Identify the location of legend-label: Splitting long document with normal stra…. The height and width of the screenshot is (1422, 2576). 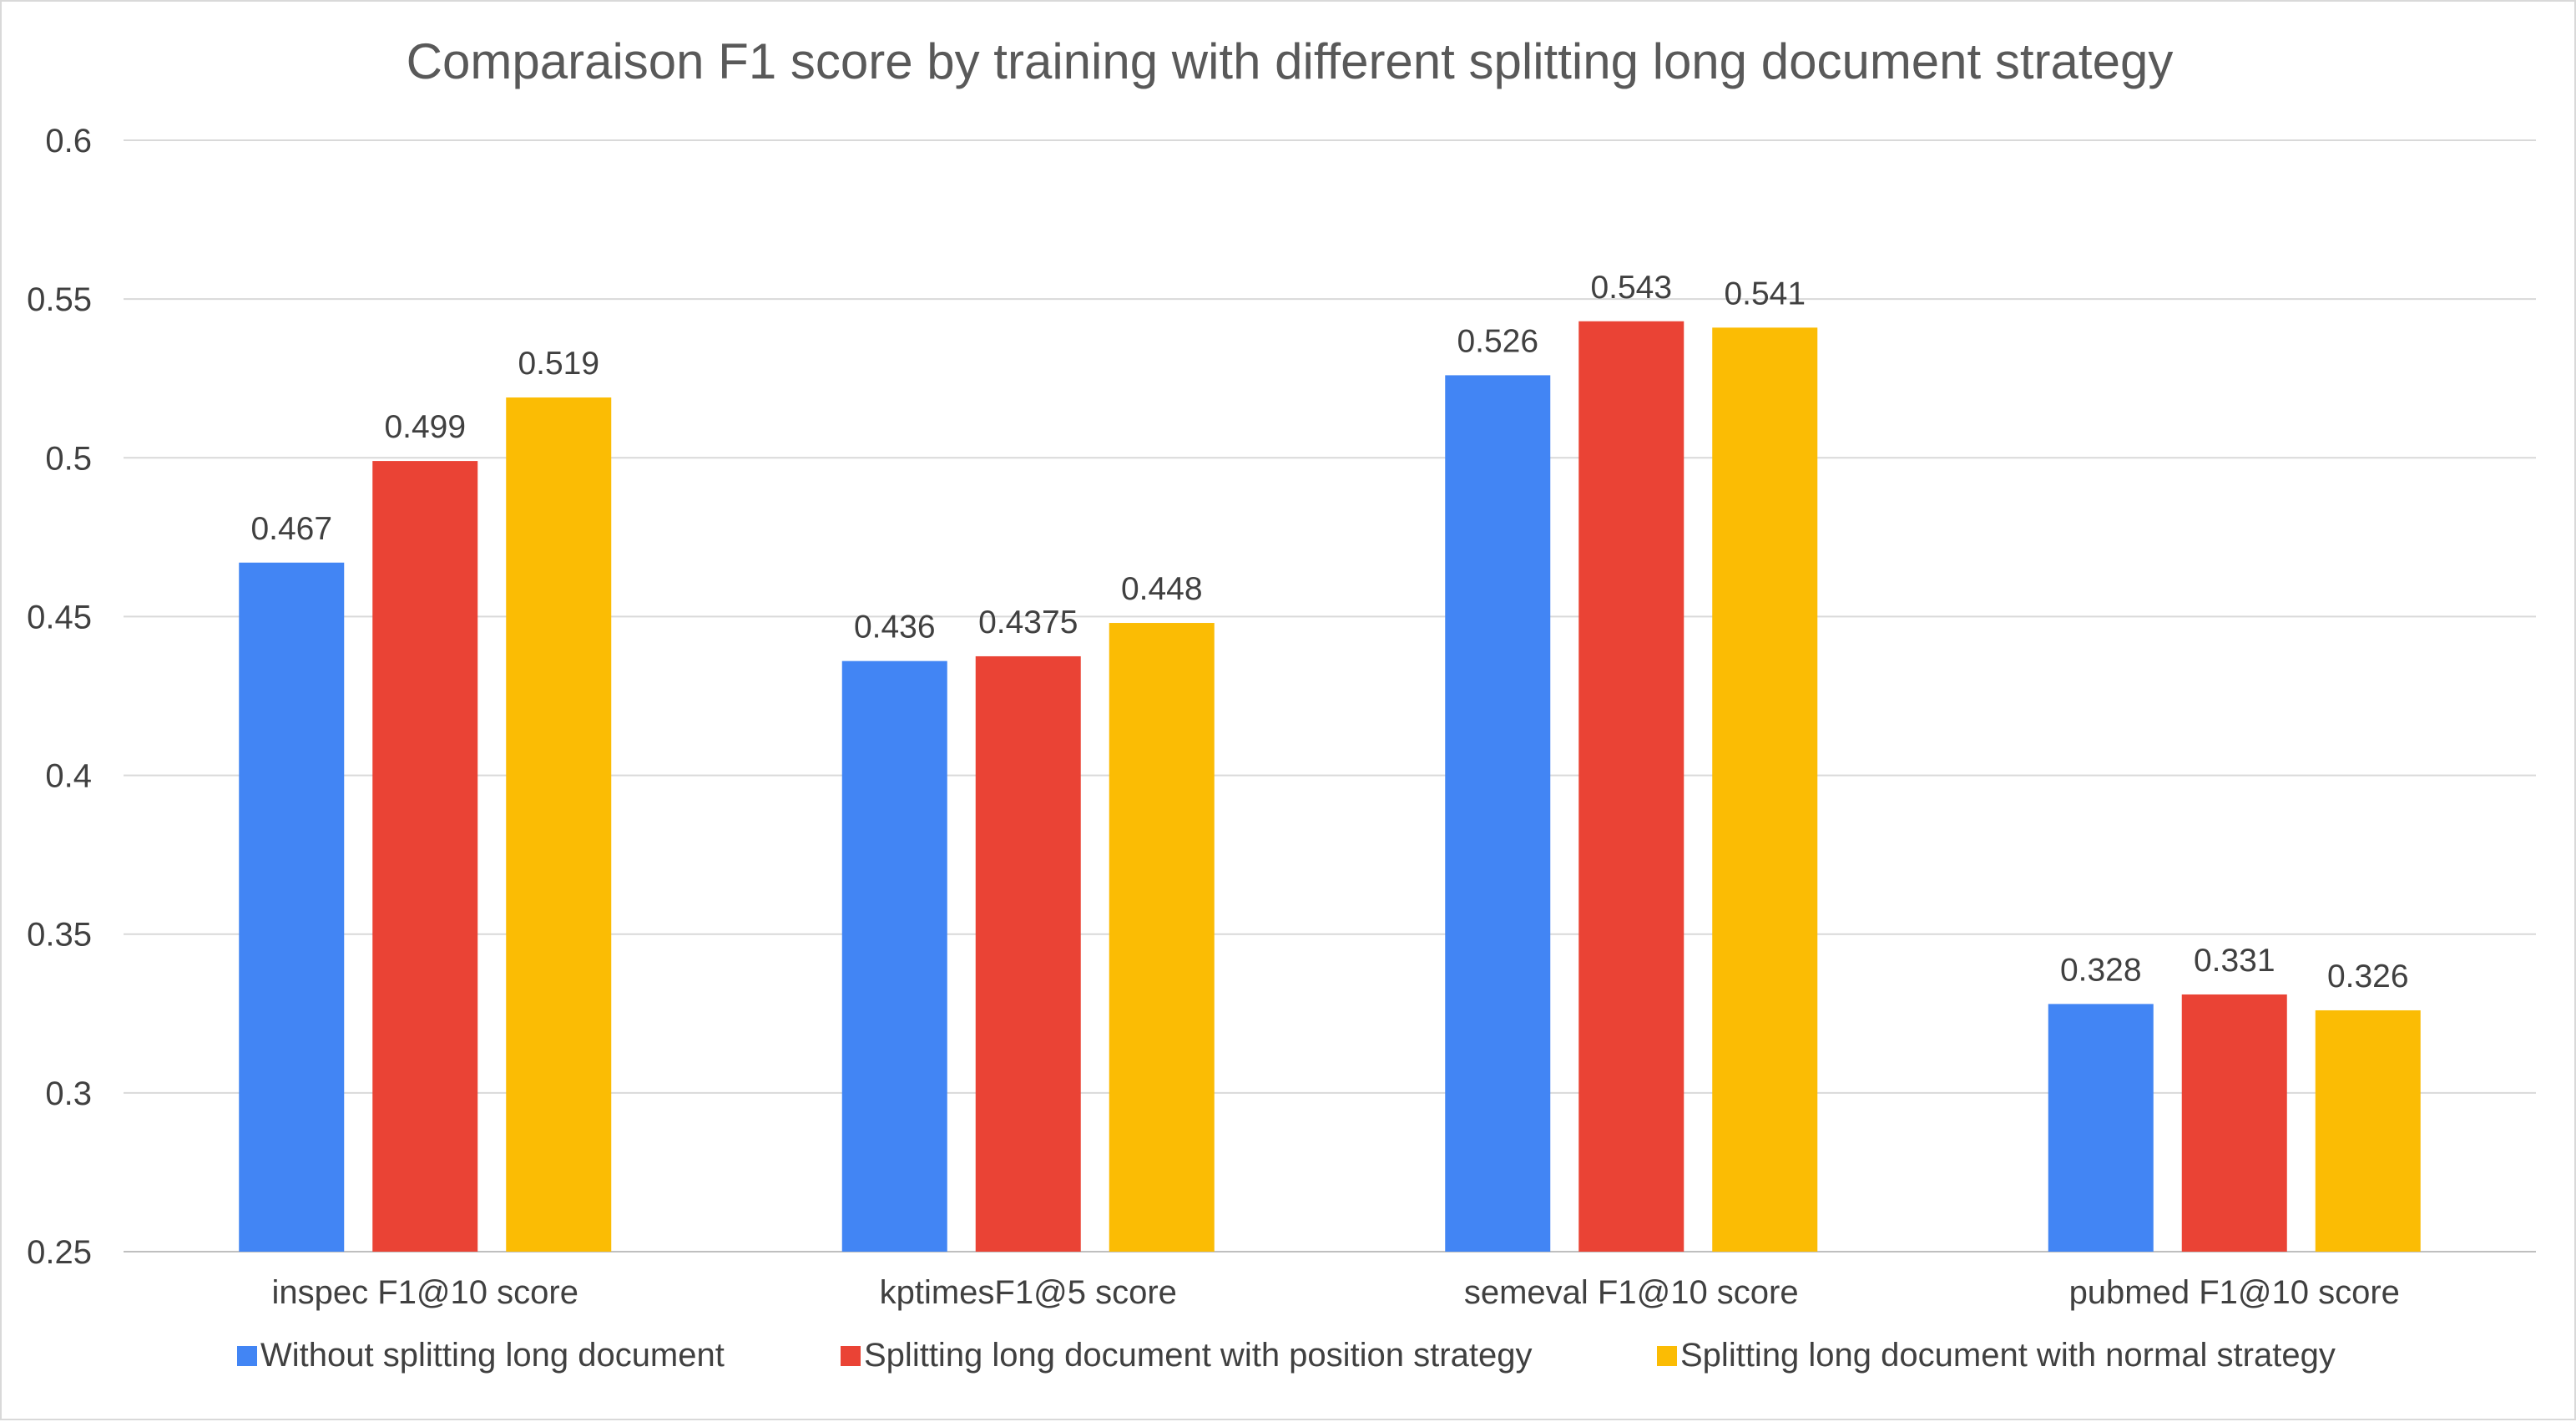
(2008, 1356).